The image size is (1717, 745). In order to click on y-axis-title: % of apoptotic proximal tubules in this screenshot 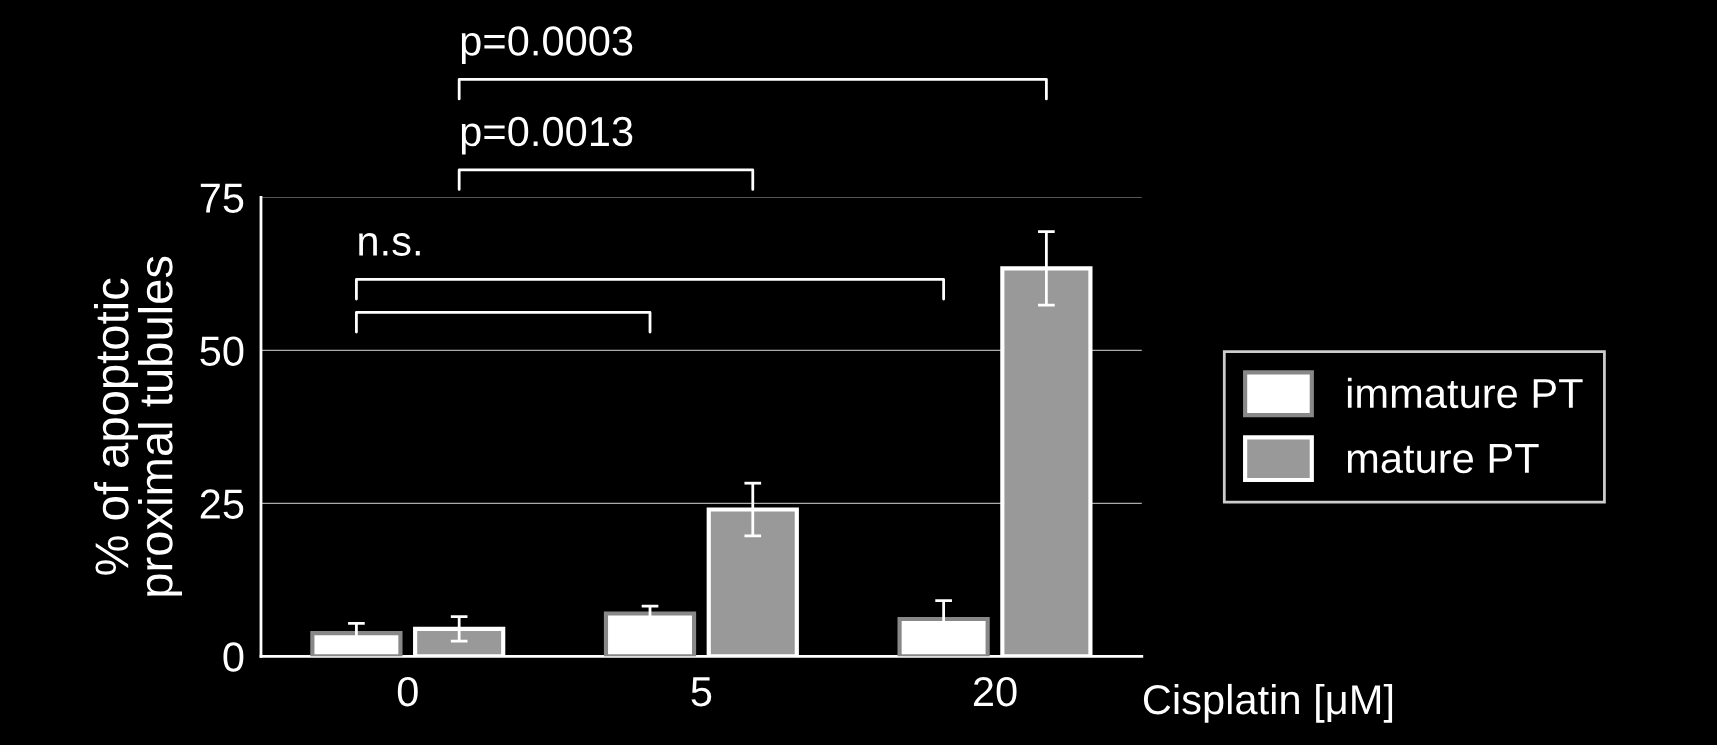, I will do `click(137, 426)`.